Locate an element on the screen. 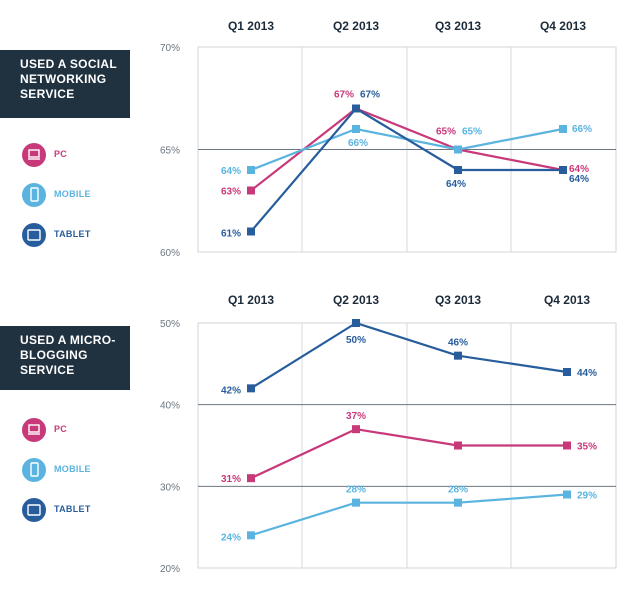 The width and height of the screenshot is (640, 589). data-label-mobile: 29% is located at coordinates (587, 496).